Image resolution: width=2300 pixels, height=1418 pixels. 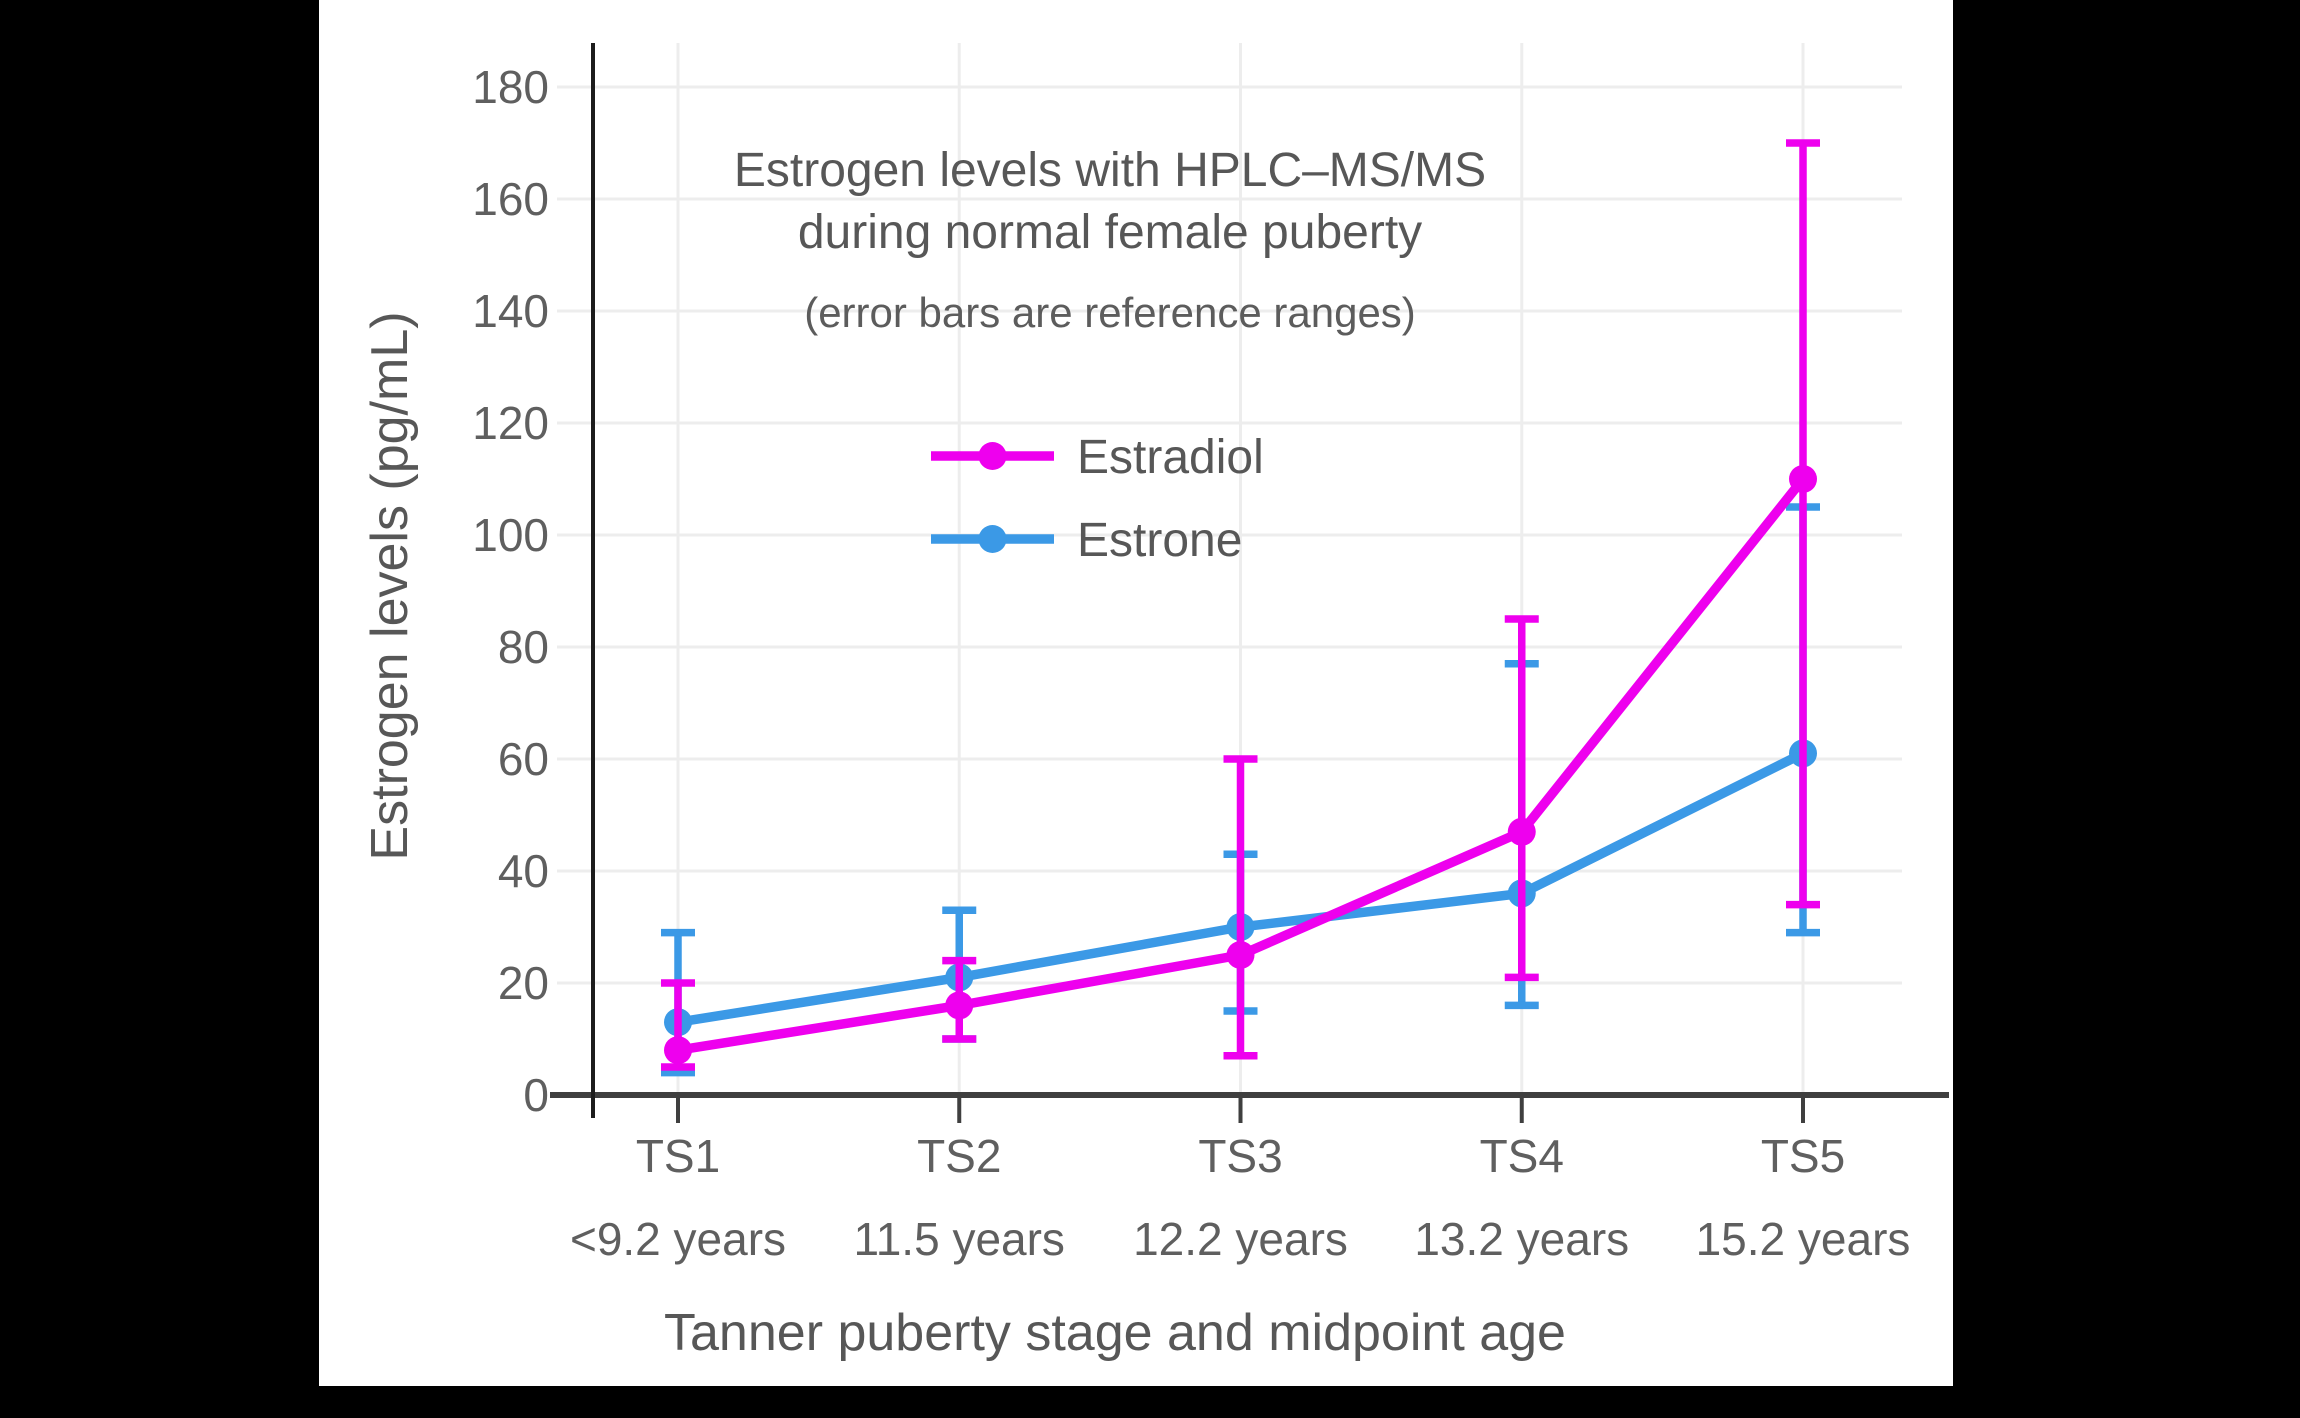 What do you see at coordinates (1521, 831) in the screenshot?
I see `data-point-estradiol-TS4` at bounding box center [1521, 831].